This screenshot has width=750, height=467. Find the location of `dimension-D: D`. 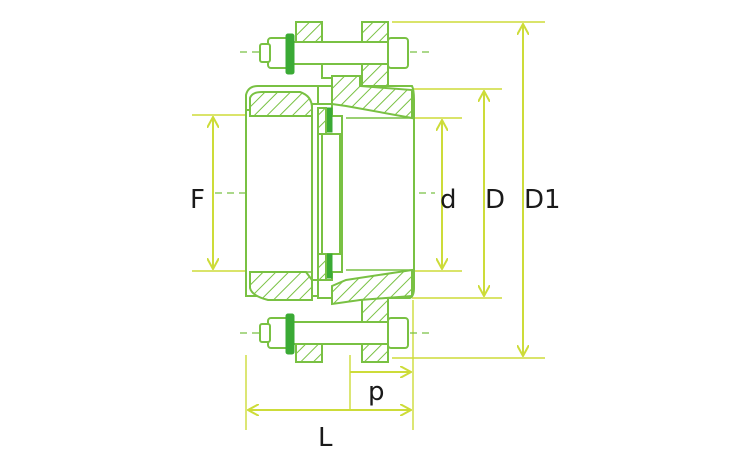

dimension-D: D is located at coordinates (494, 193).